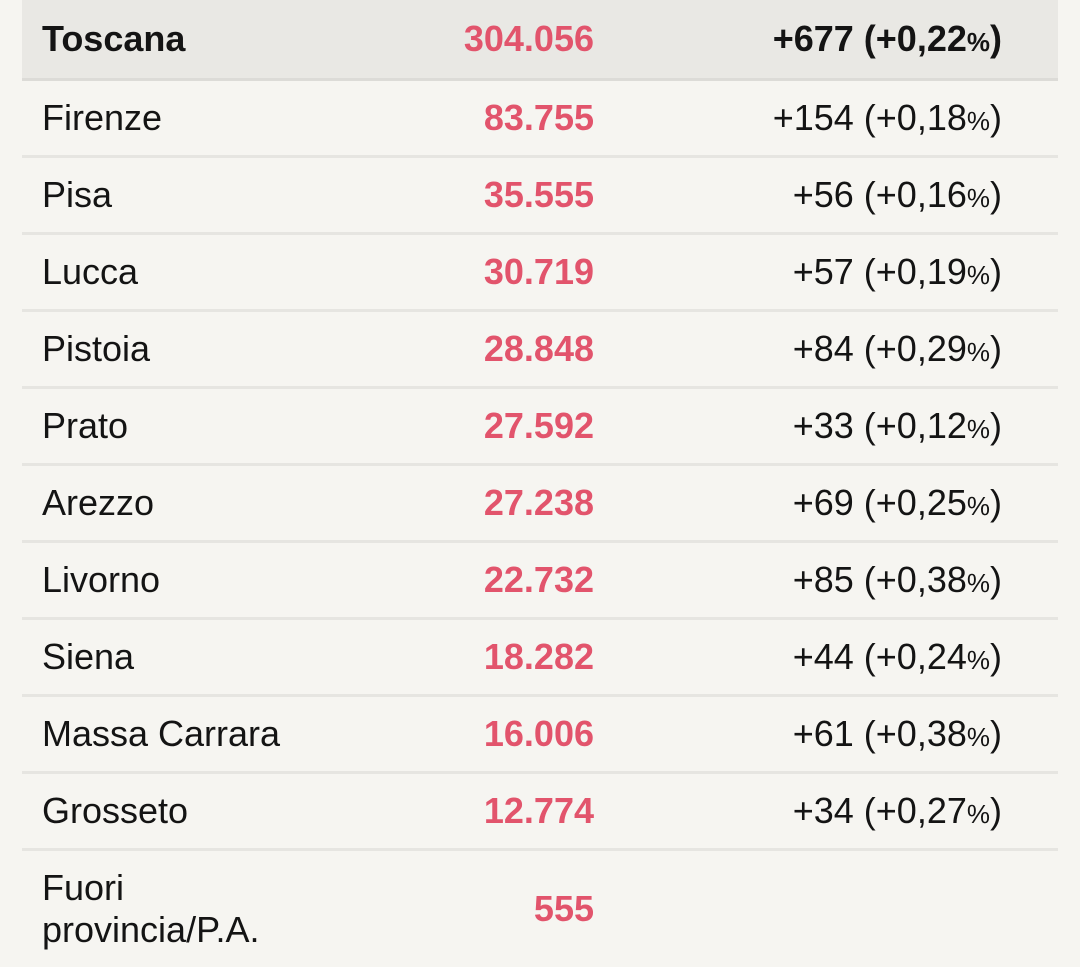  I want to click on province-change: +84 (+0,29%), so click(897, 348).